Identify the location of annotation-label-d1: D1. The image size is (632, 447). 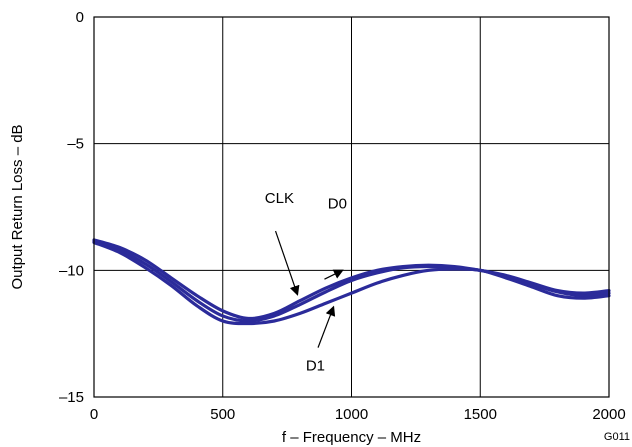
(315, 365).